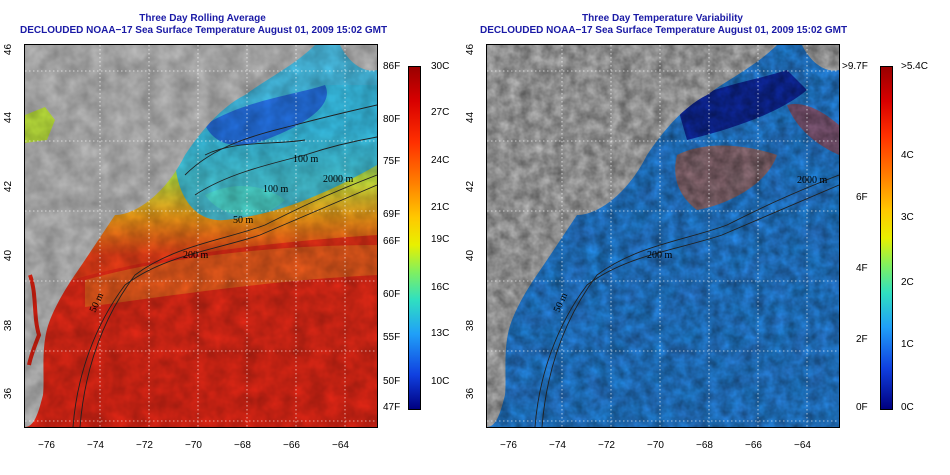 Image resolution: width=950 pixels, height=475 pixels. What do you see at coordinates (907, 282) in the screenshot?
I see `right-cb-c-label: 2C` at bounding box center [907, 282].